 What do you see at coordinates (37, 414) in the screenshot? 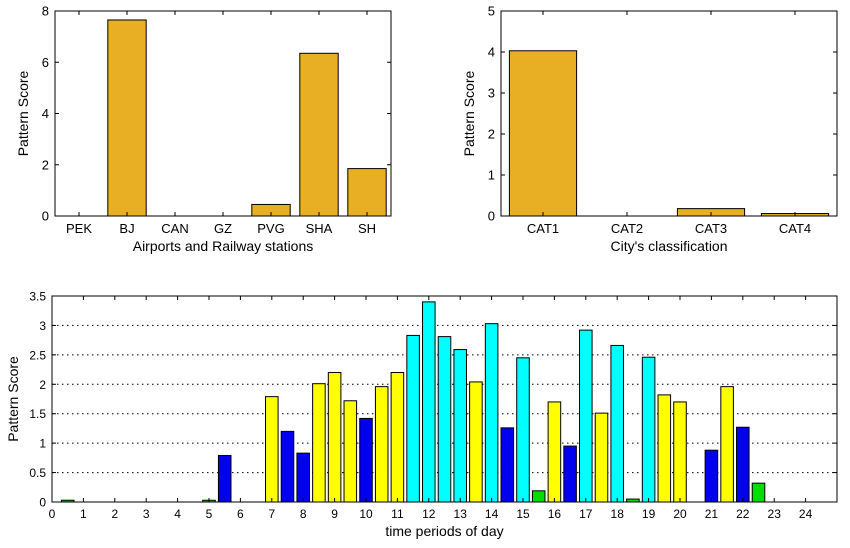
I see `y-tick-label: 1.5` at bounding box center [37, 414].